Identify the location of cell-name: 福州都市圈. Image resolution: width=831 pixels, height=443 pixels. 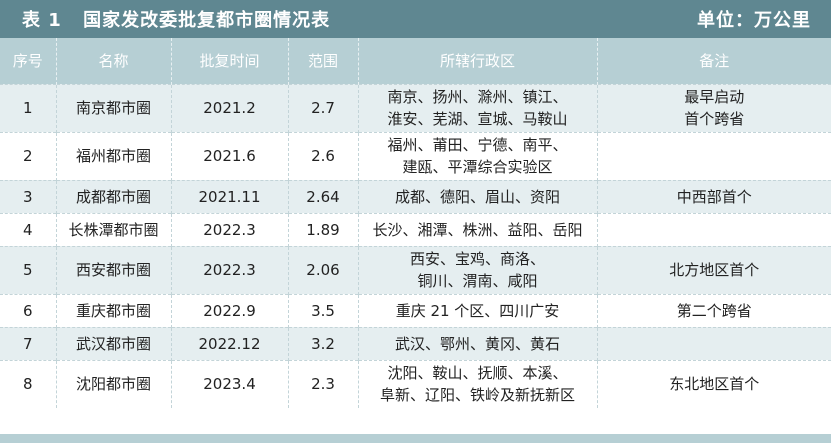
(113, 156).